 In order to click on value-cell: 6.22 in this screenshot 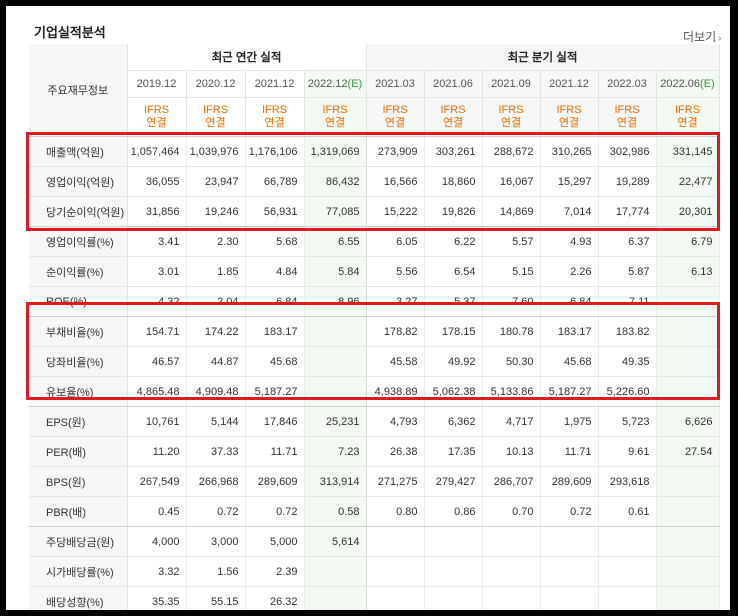, I will do `click(453, 241)`.